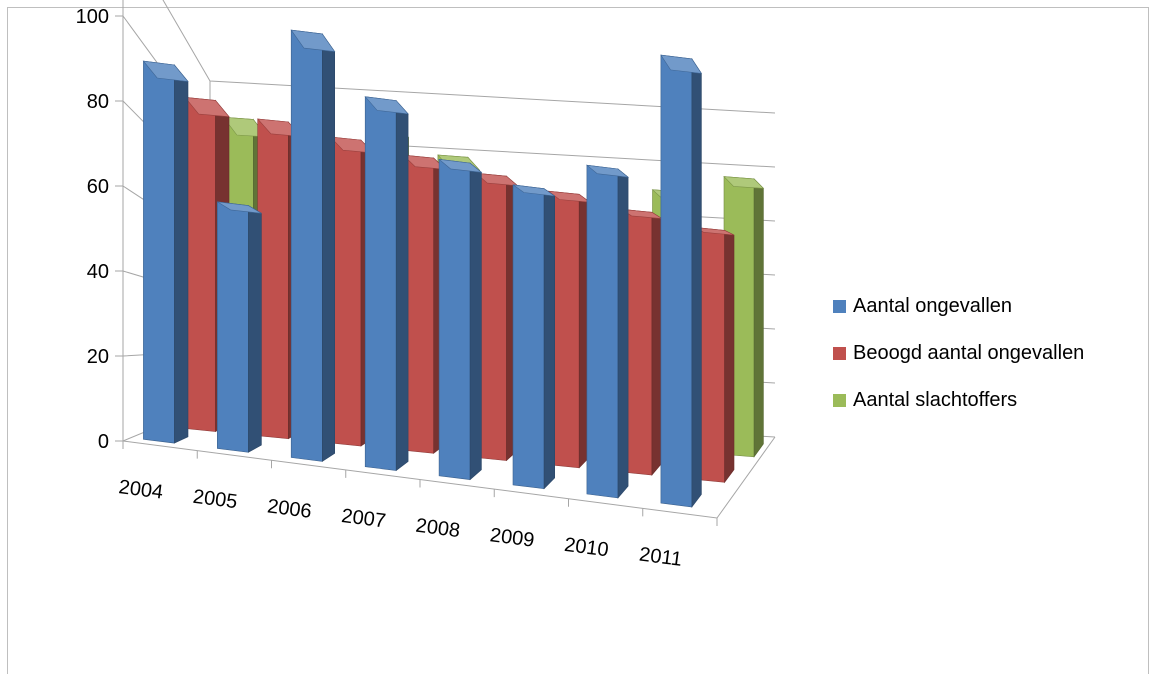 This screenshot has height=675, width=1152. I want to click on xtick-label-2010: 2010, so click(586, 548).